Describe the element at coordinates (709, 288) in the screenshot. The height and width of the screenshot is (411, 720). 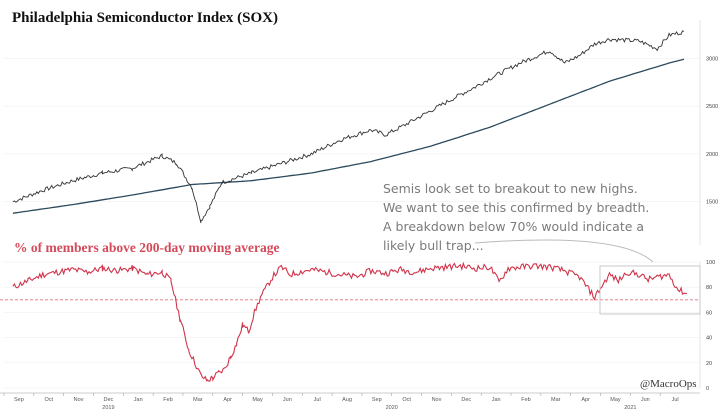
I see `lower-y-tick-label: 80` at that location.